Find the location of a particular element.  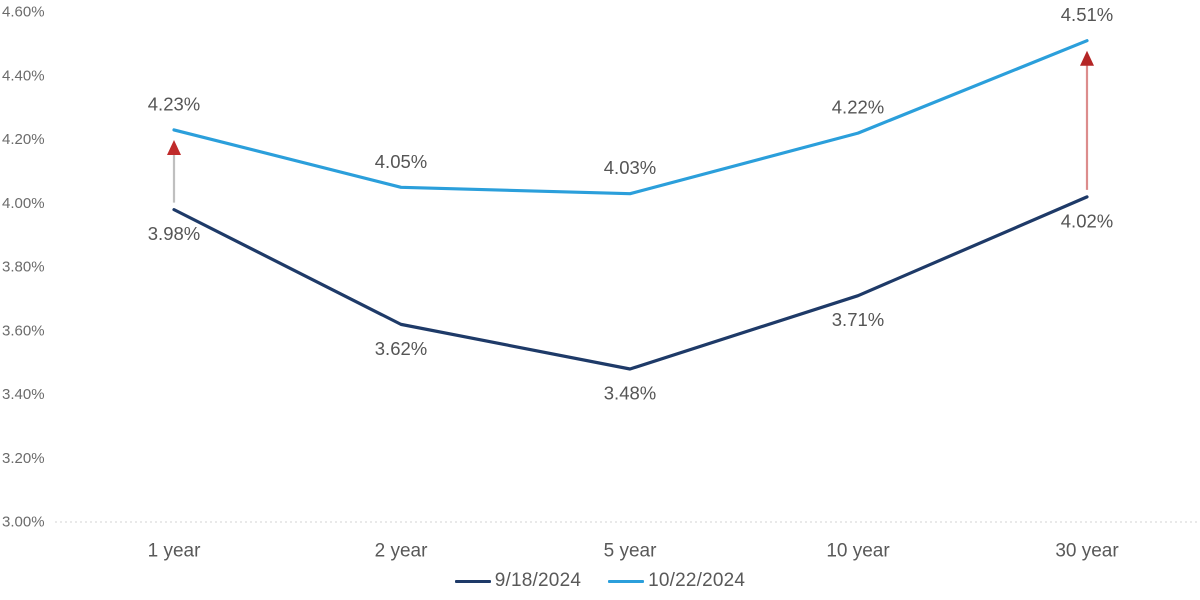

x-axis-tick-label: 1 year is located at coordinates (174, 551).